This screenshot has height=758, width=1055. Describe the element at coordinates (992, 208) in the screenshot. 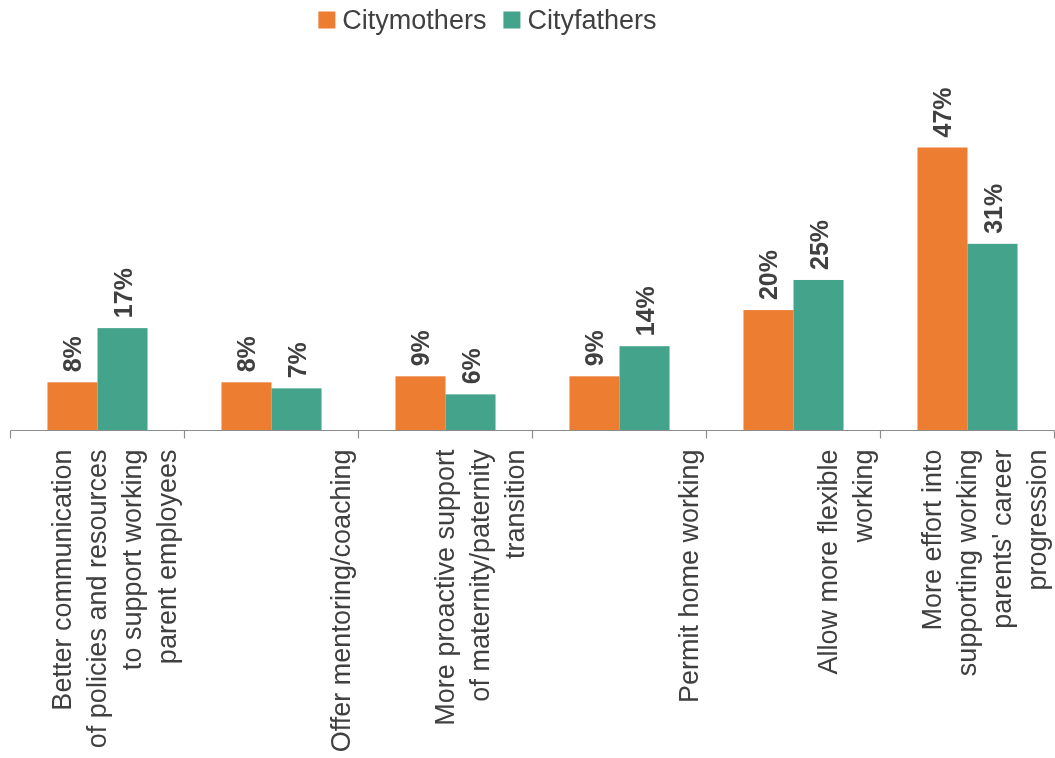

I see `data-label: 31%` at that location.